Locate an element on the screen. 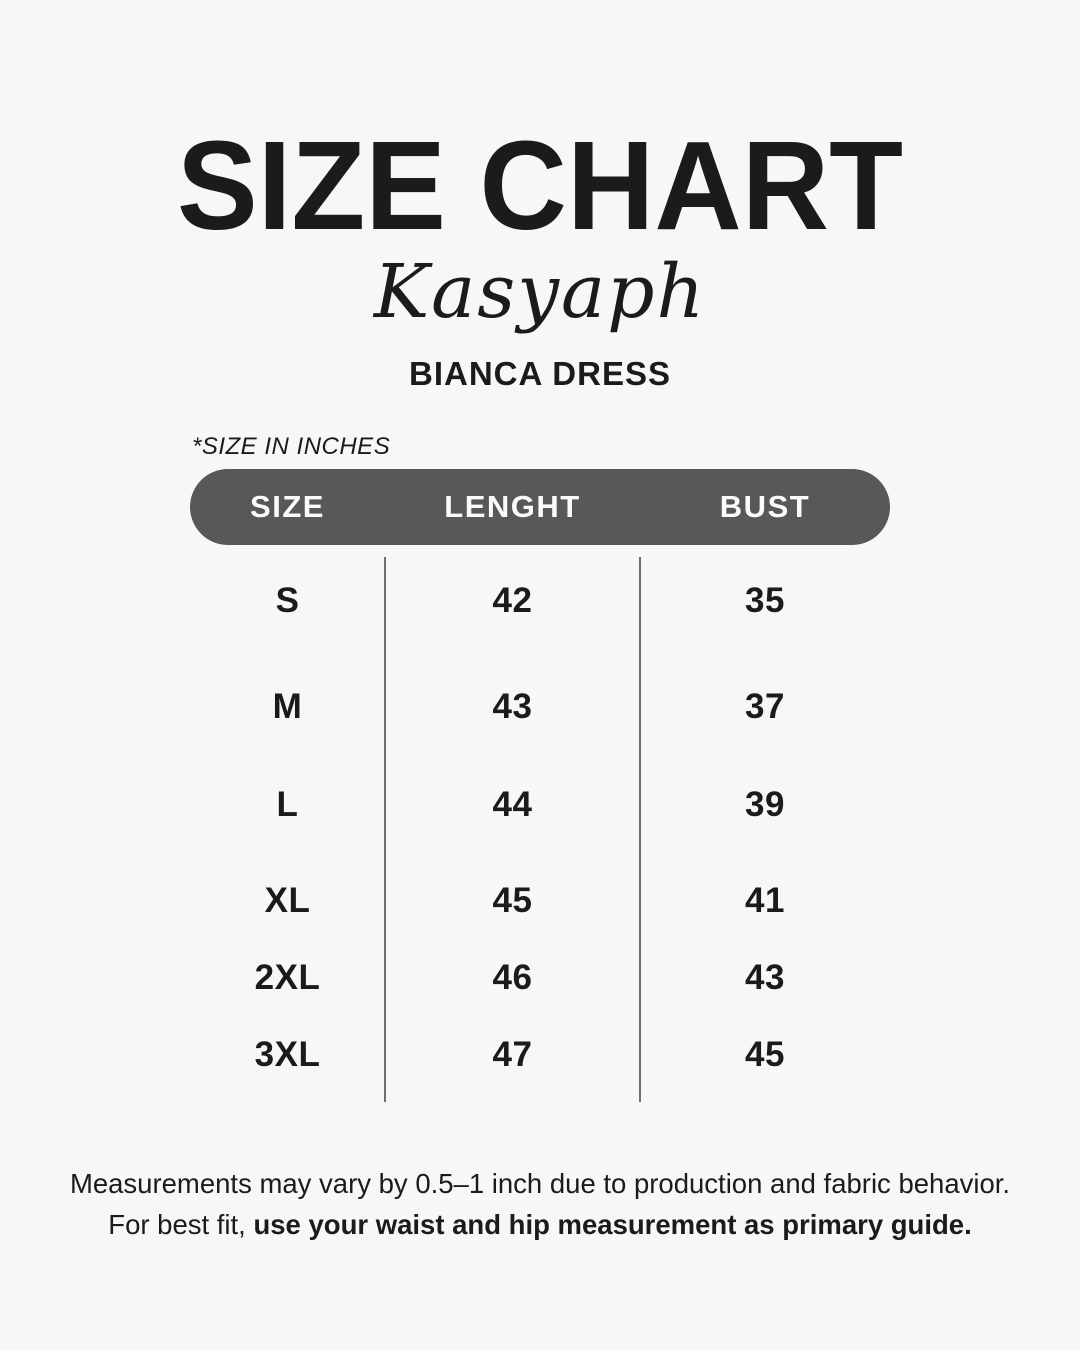 The image size is (1080, 1350). bust-cell: 39 is located at coordinates (765, 804).